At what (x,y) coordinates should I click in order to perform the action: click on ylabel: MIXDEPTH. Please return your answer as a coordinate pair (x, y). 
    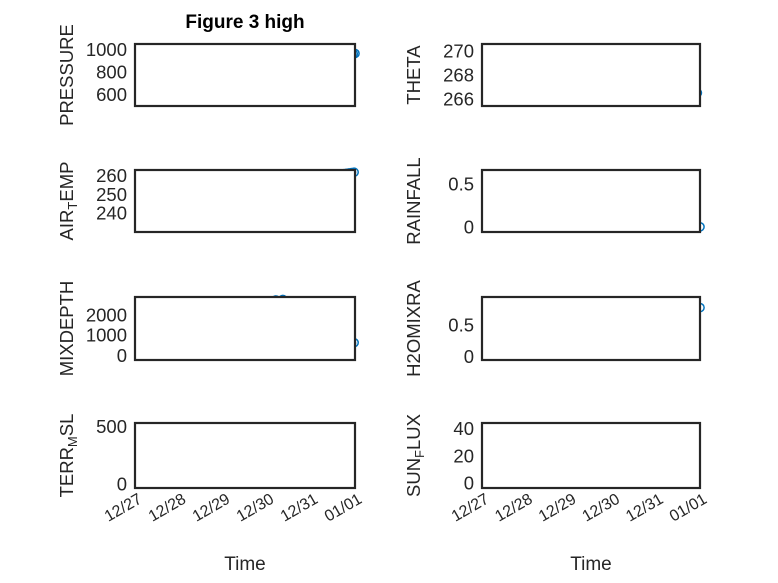
    Looking at the image, I should click on (66, 329).